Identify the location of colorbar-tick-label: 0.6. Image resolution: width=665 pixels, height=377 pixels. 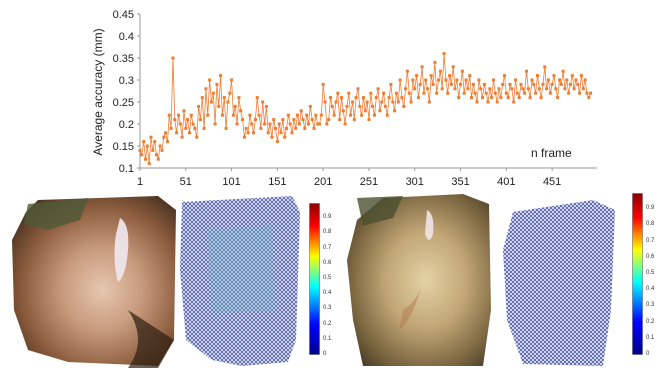
(650, 256).